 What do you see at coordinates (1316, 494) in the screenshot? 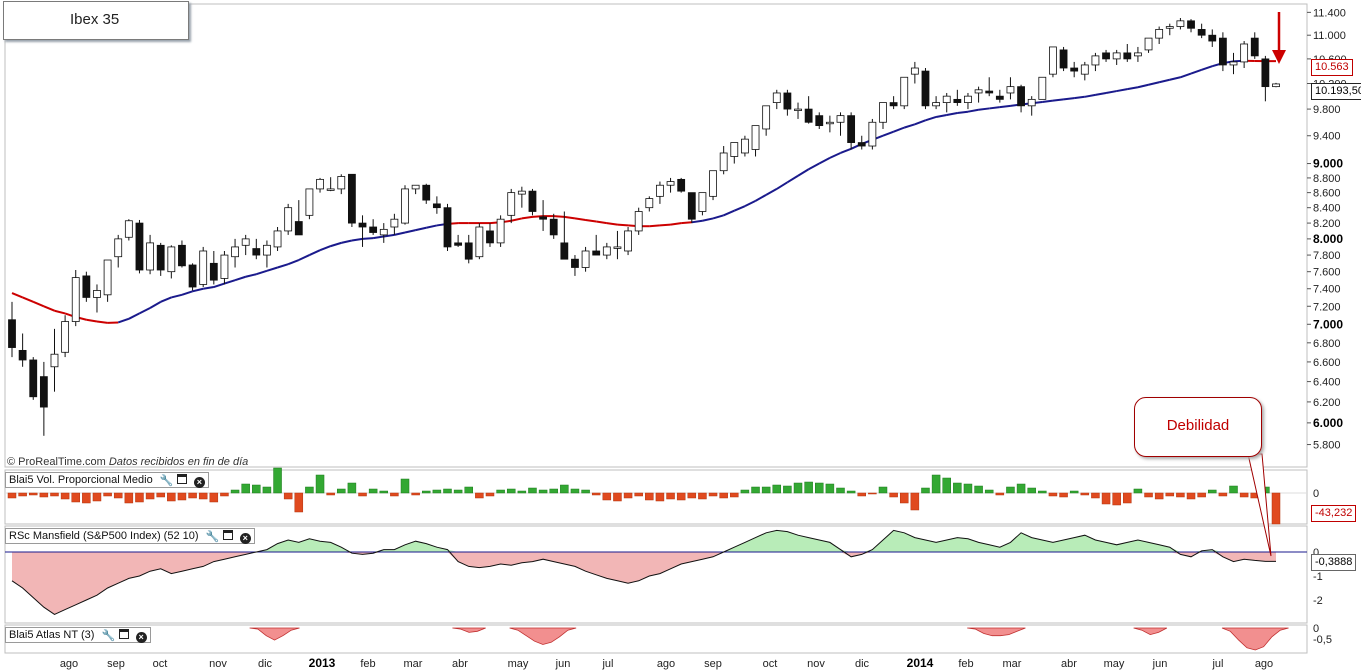
I see `volume-zero-label: 0` at bounding box center [1316, 494].